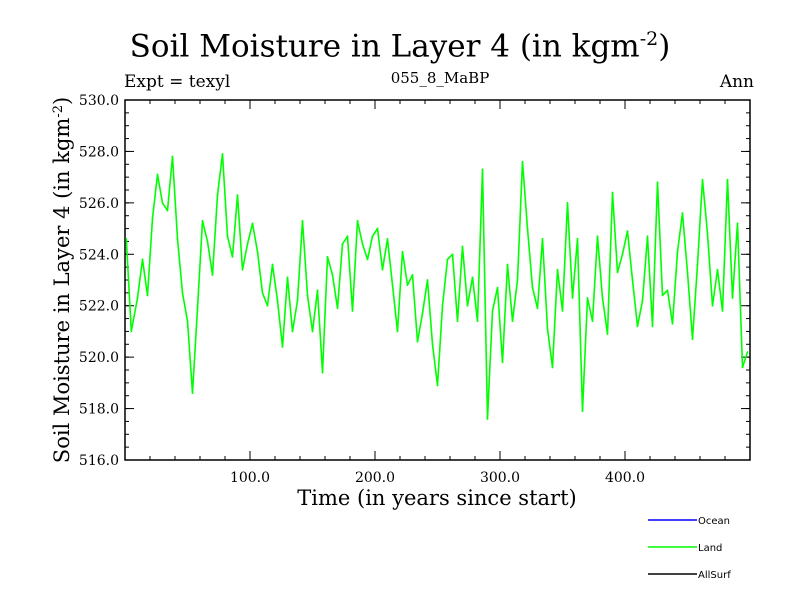  What do you see at coordinates (99, 461) in the screenshot?
I see `y-tick-label: 516.0` at bounding box center [99, 461].